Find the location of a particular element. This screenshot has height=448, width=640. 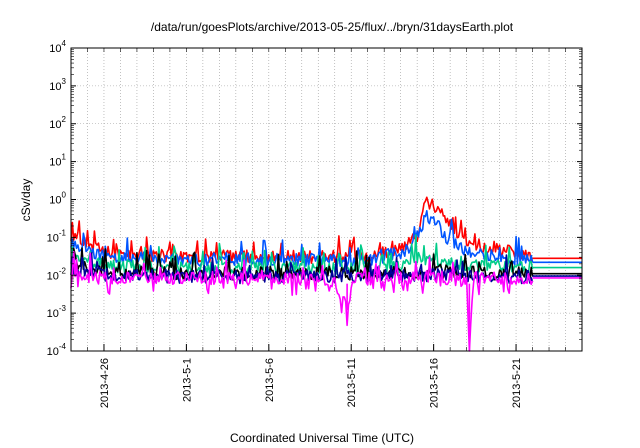

x-tick-label: 2013-5-16 is located at coordinates (435, 383).